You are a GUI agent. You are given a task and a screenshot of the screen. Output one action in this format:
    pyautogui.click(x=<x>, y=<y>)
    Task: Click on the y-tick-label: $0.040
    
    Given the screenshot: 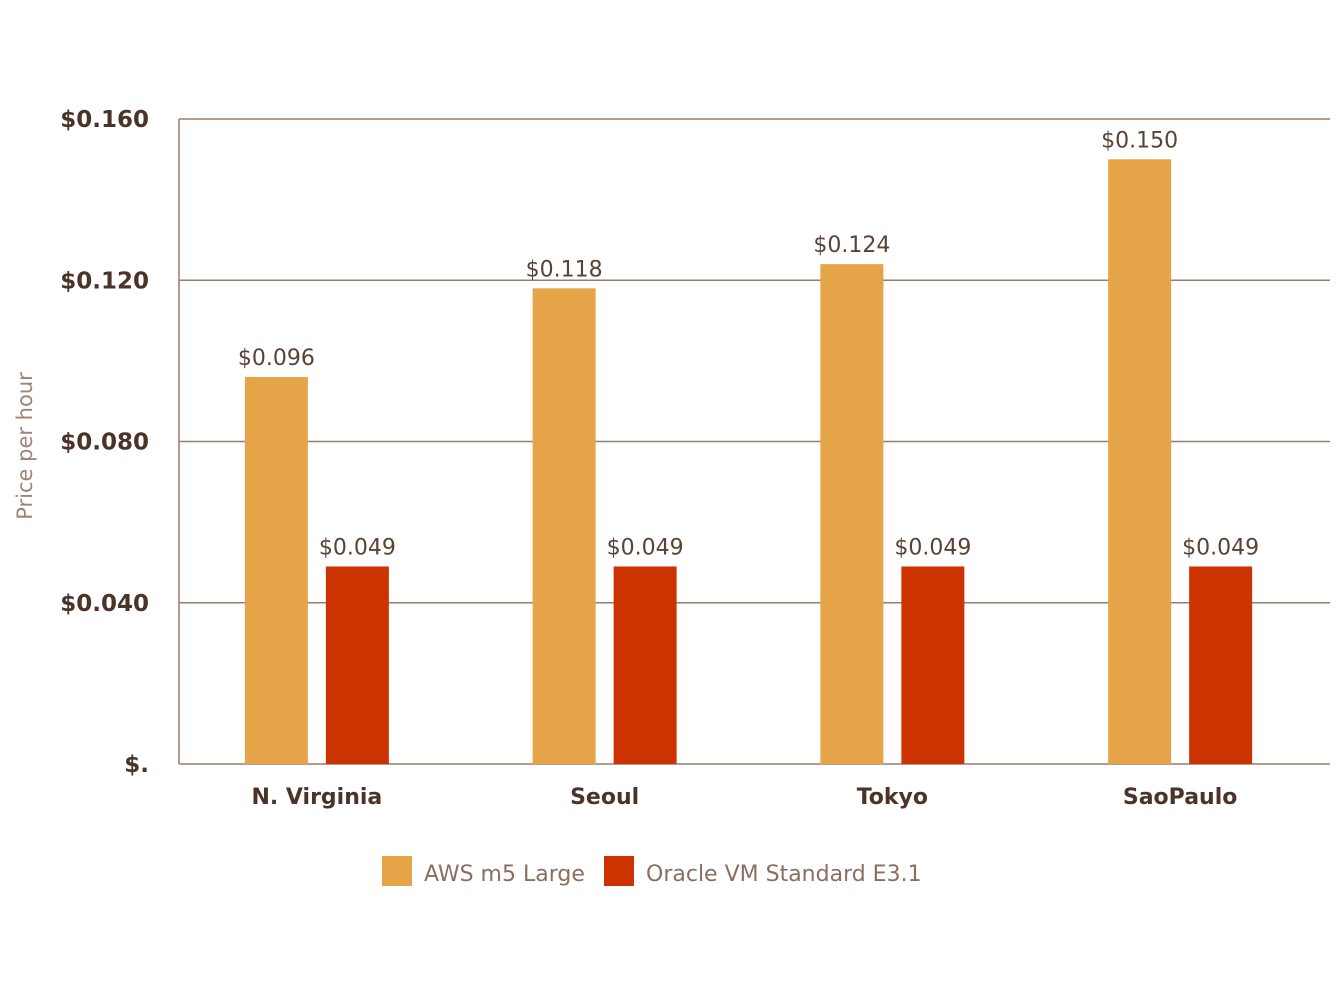 What is the action you would take?
    pyautogui.click(x=104, y=604)
    